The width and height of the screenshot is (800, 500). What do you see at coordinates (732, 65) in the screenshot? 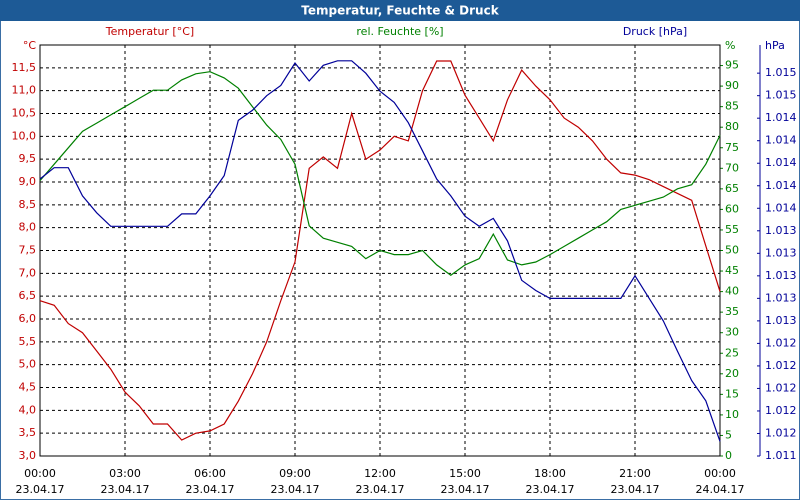
I see `y2-tick-label: 95` at bounding box center [732, 65].